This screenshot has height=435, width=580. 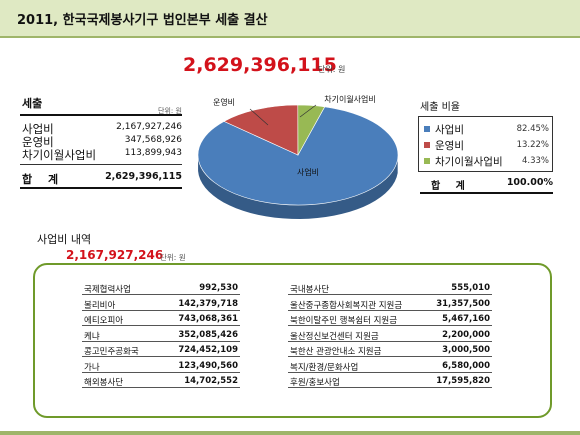 What do you see at coordinates (390, 382) in the screenshot?
I see `detail-row: 후원/홍보사업 17,595,820` at bounding box center [390, 382].